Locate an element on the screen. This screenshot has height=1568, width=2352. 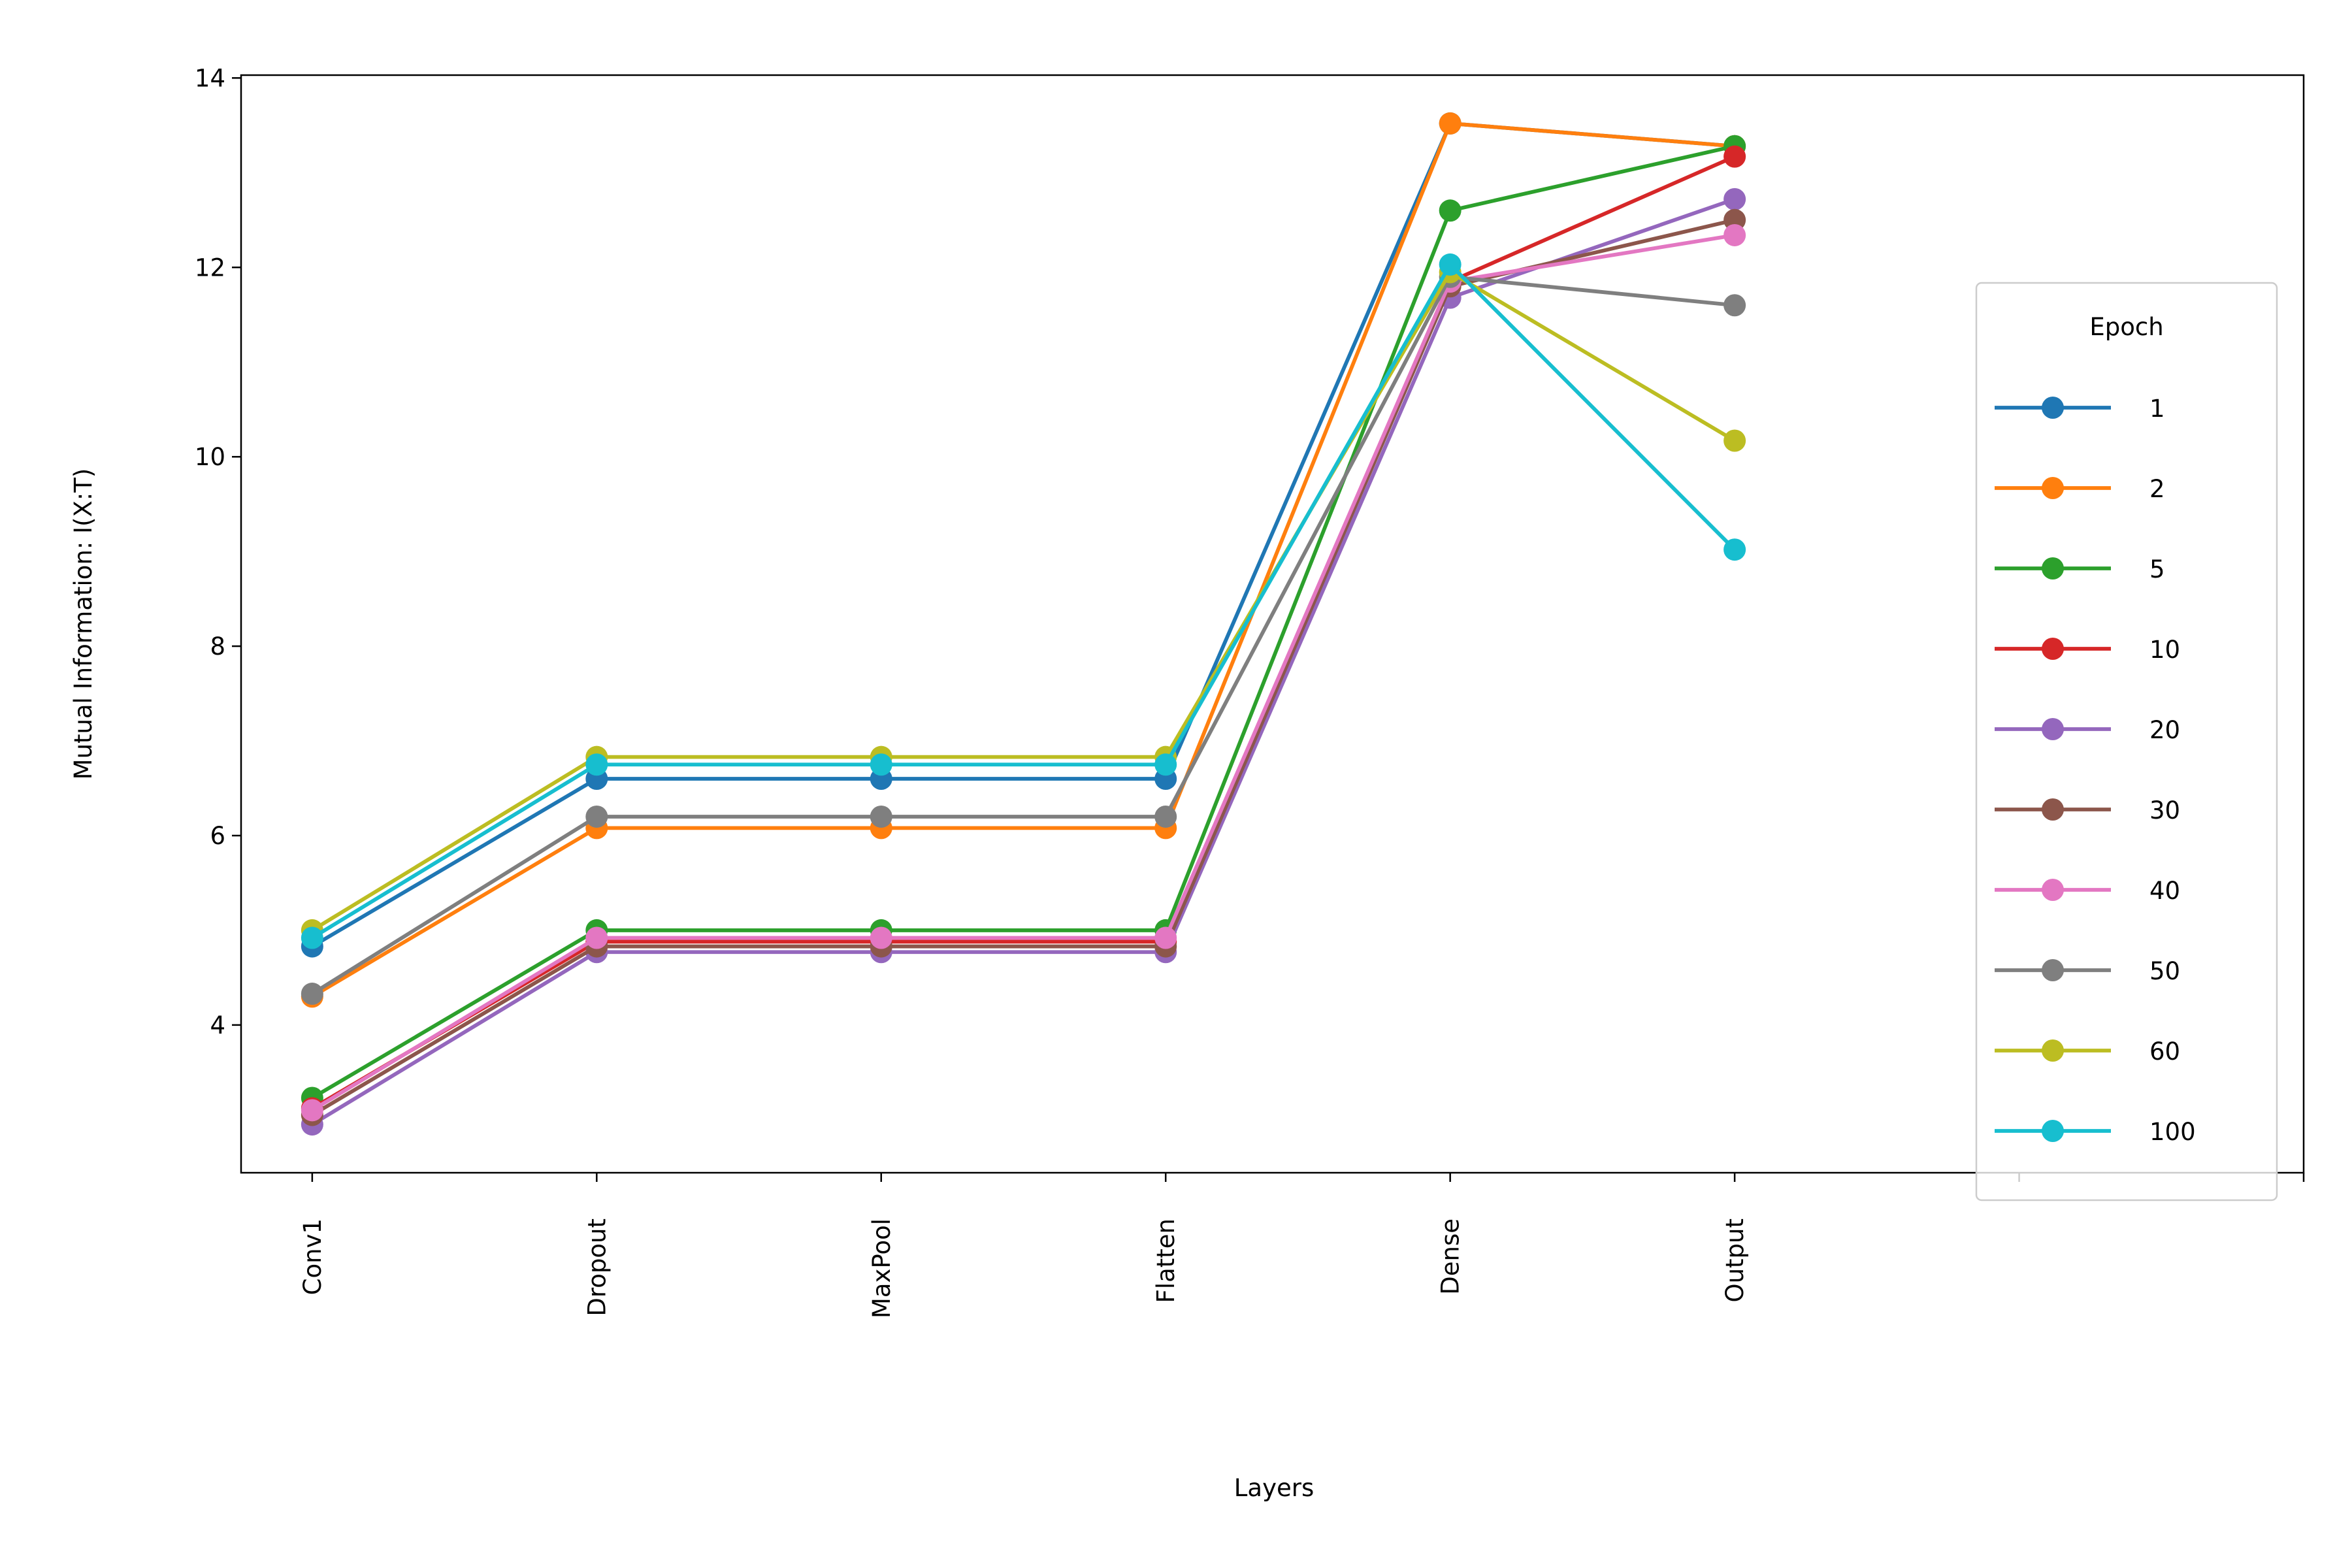
x-tick-label: Dense is located at coordinates (1451, 1256).